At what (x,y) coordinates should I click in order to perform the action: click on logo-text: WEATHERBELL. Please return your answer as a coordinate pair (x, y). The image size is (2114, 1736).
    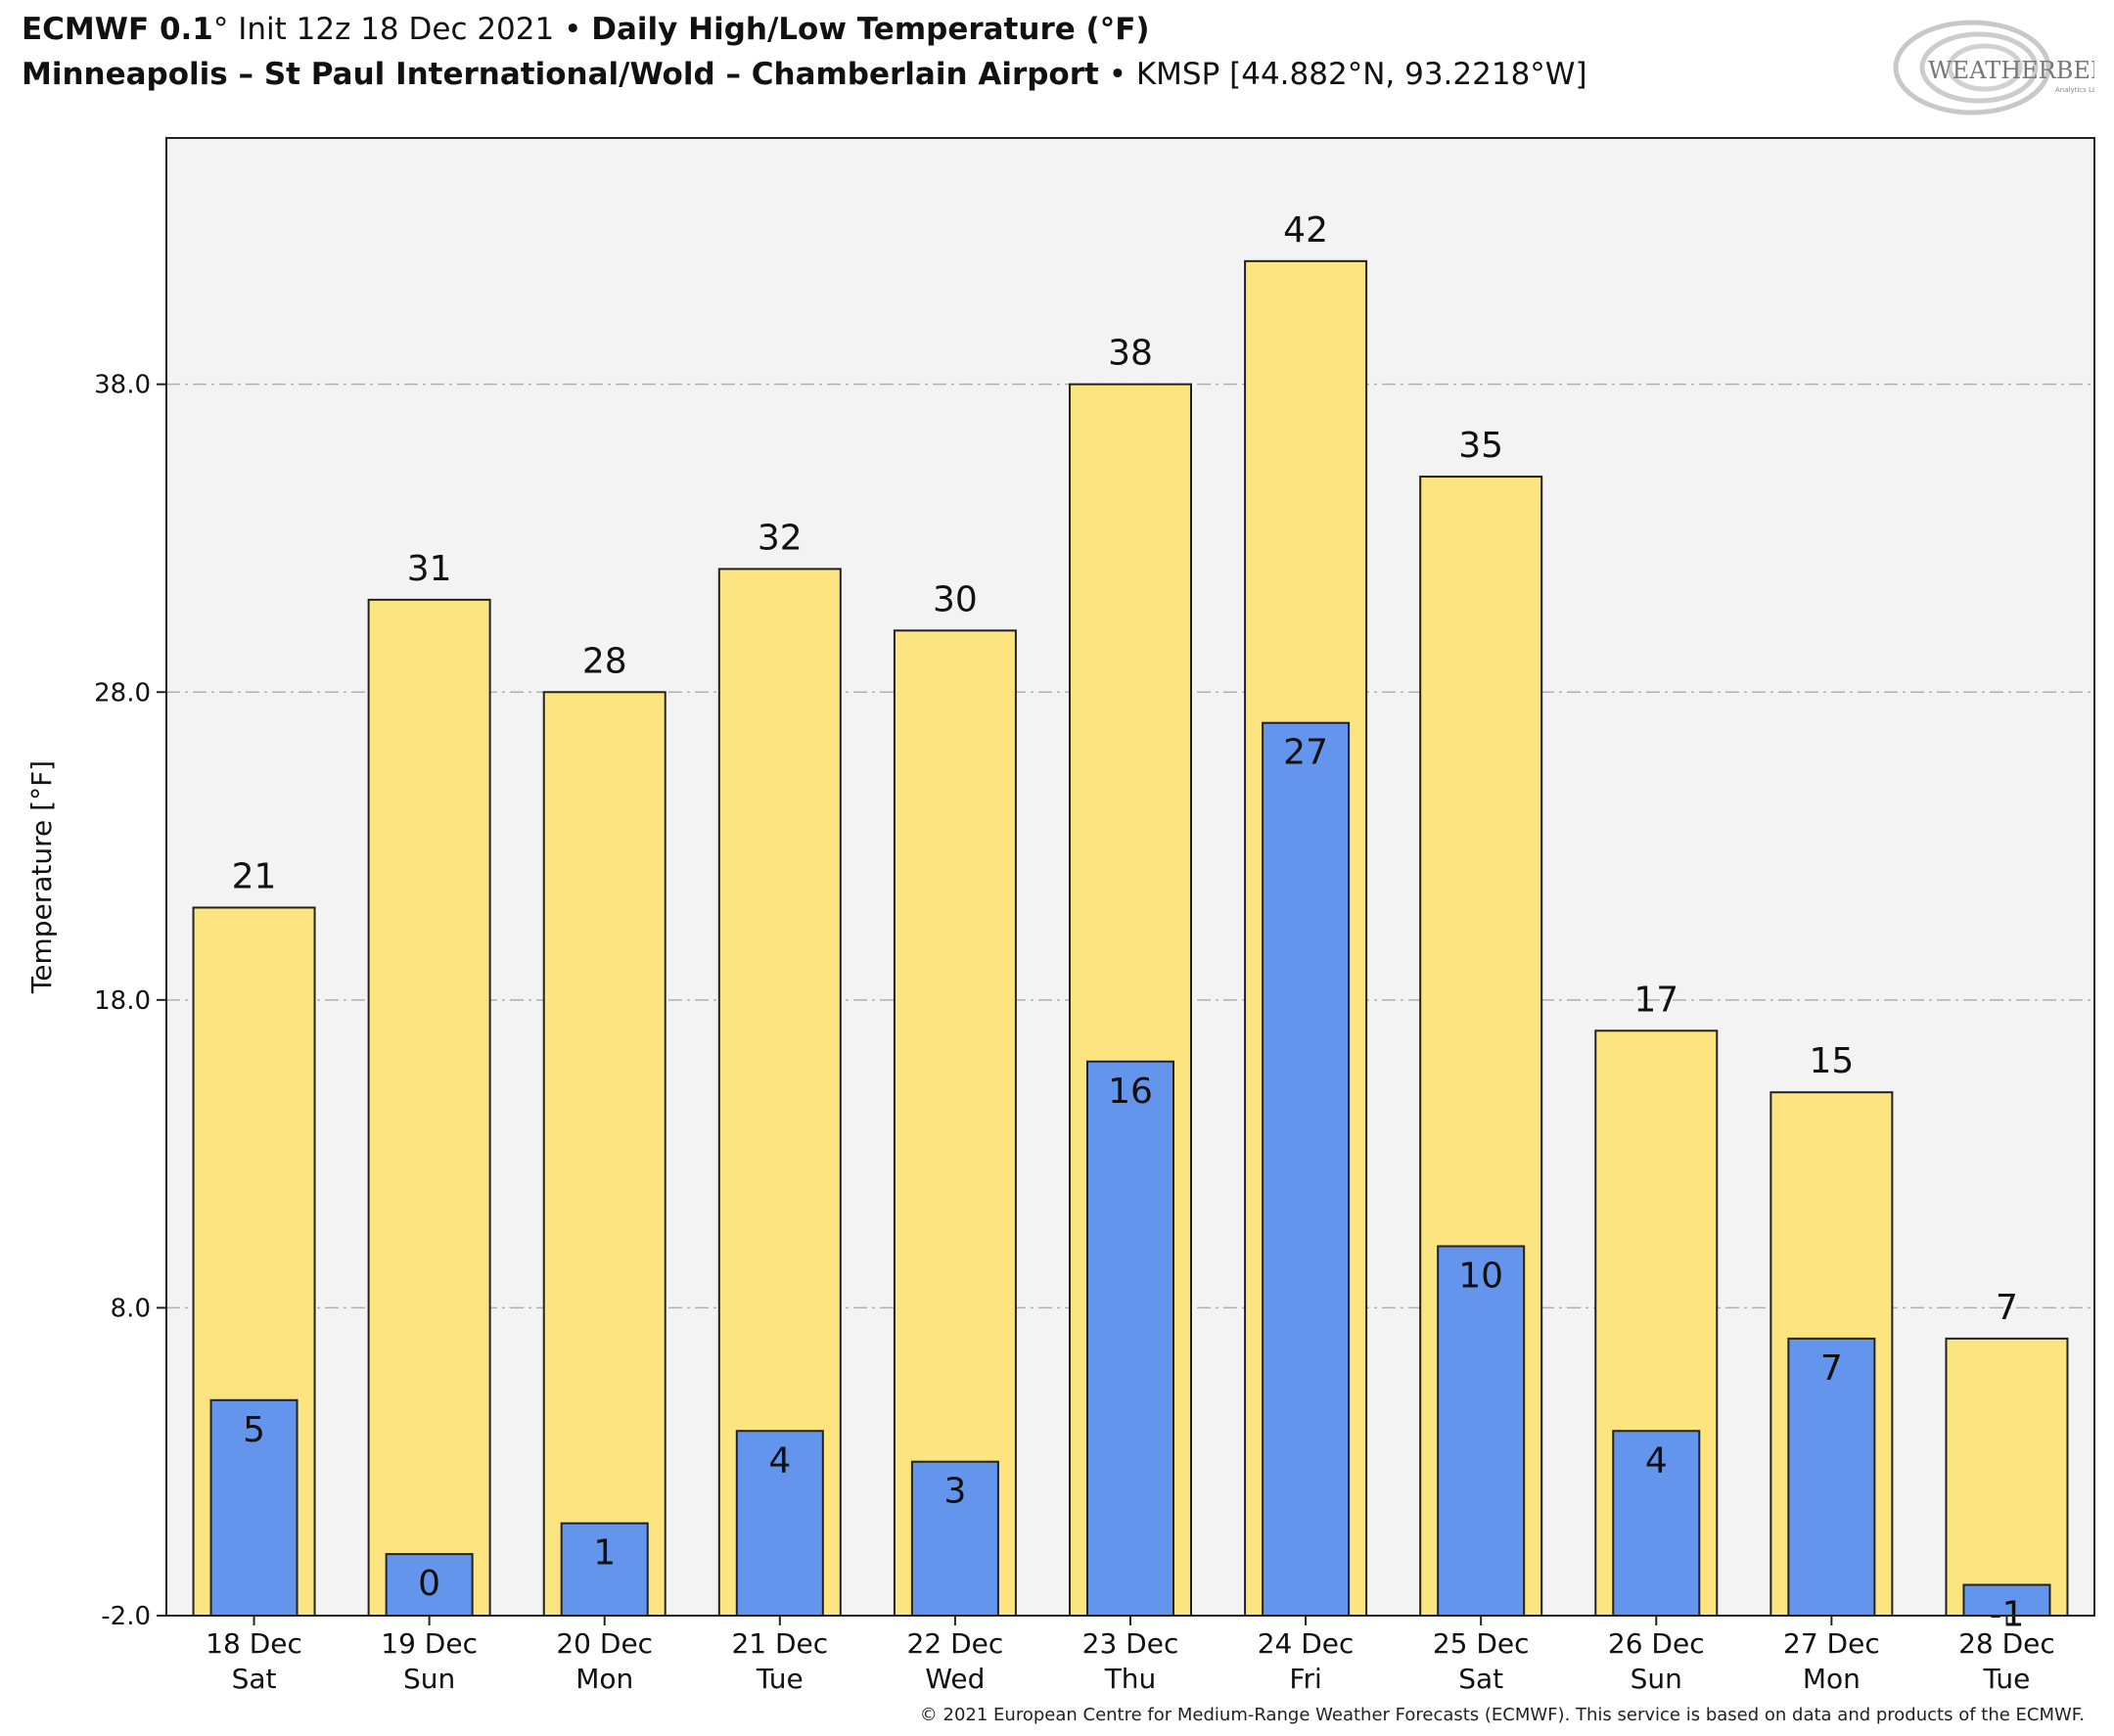
    Looking at the image, I should click on (2011, 71).